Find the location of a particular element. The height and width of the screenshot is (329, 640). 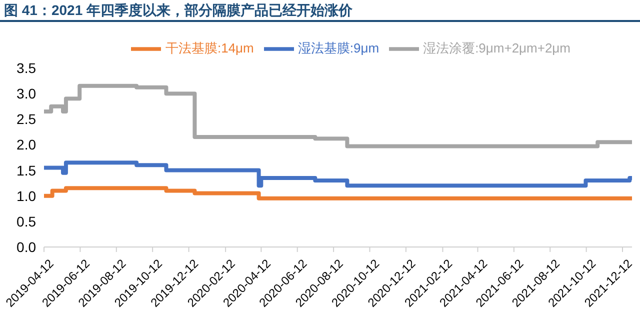

y-tick-label: 0.0 is located at coordinates (26, 246).